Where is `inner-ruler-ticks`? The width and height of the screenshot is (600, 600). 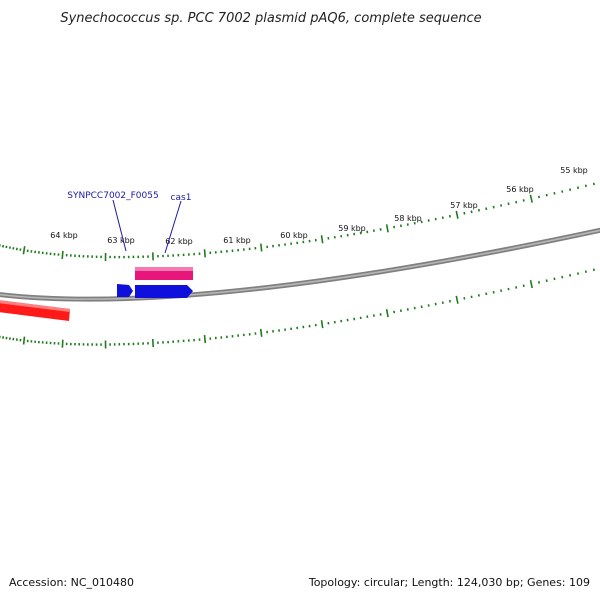
inner-ruler-ticks is located at coordinates (297, 308).